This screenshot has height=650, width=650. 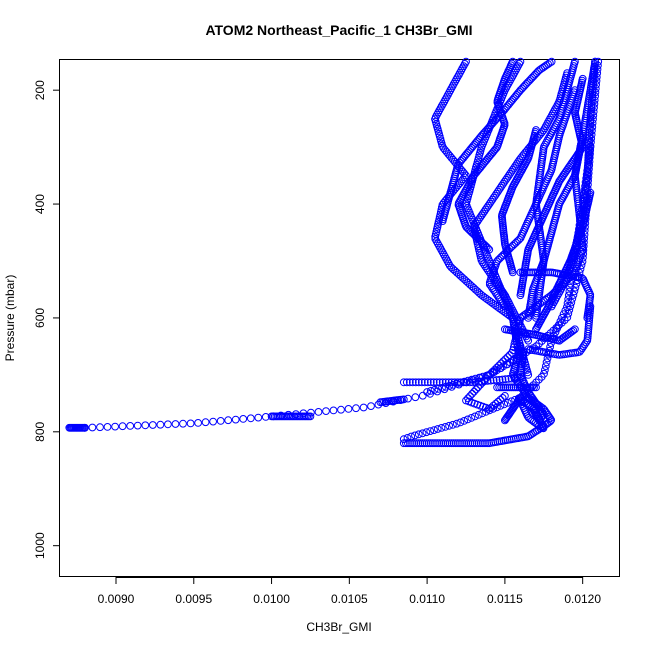 I want to click on y-tick-label: 1000, so click(x=40, y=545).